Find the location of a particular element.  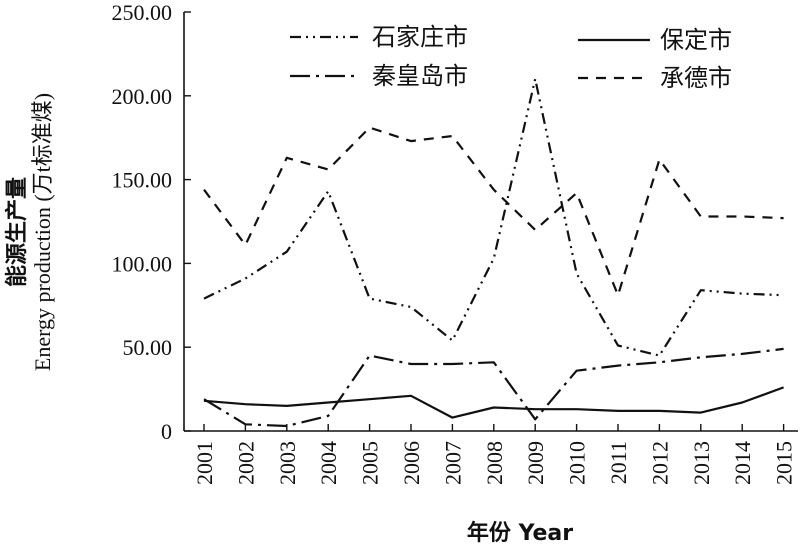

x-axis-title: 年份 Year is located at coordinates (520, 533).